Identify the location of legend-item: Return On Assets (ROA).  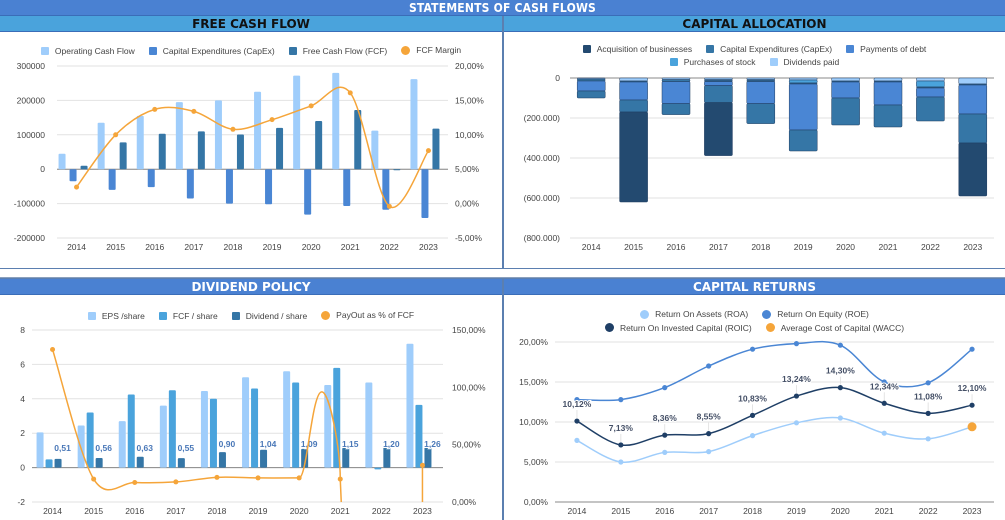
(694, 314).